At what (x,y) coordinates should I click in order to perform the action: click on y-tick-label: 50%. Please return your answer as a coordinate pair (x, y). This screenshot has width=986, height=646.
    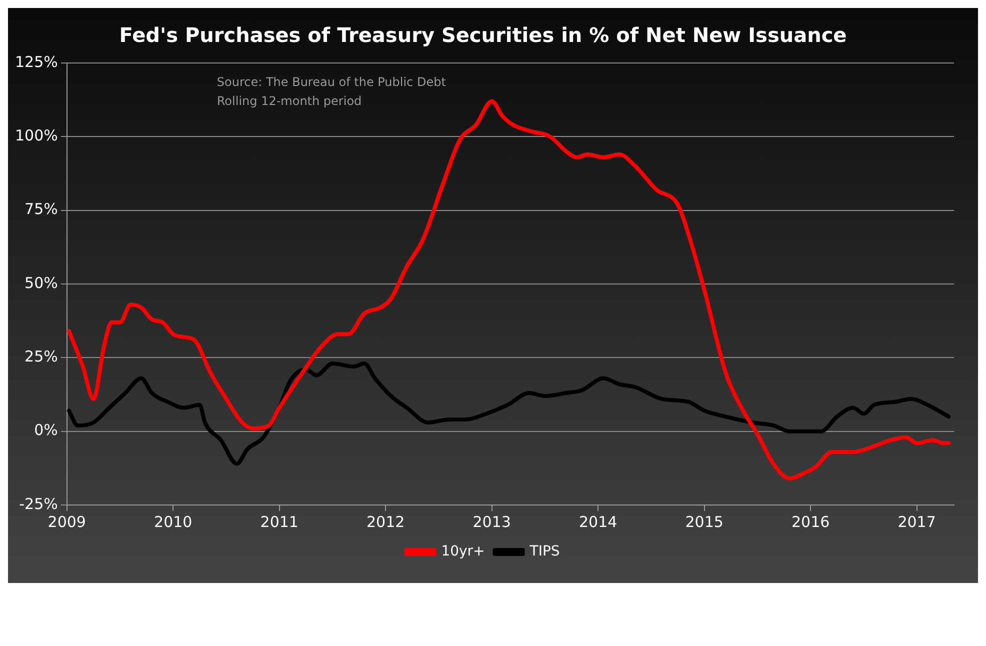
    Looking at the image, I should click on (41, 283).